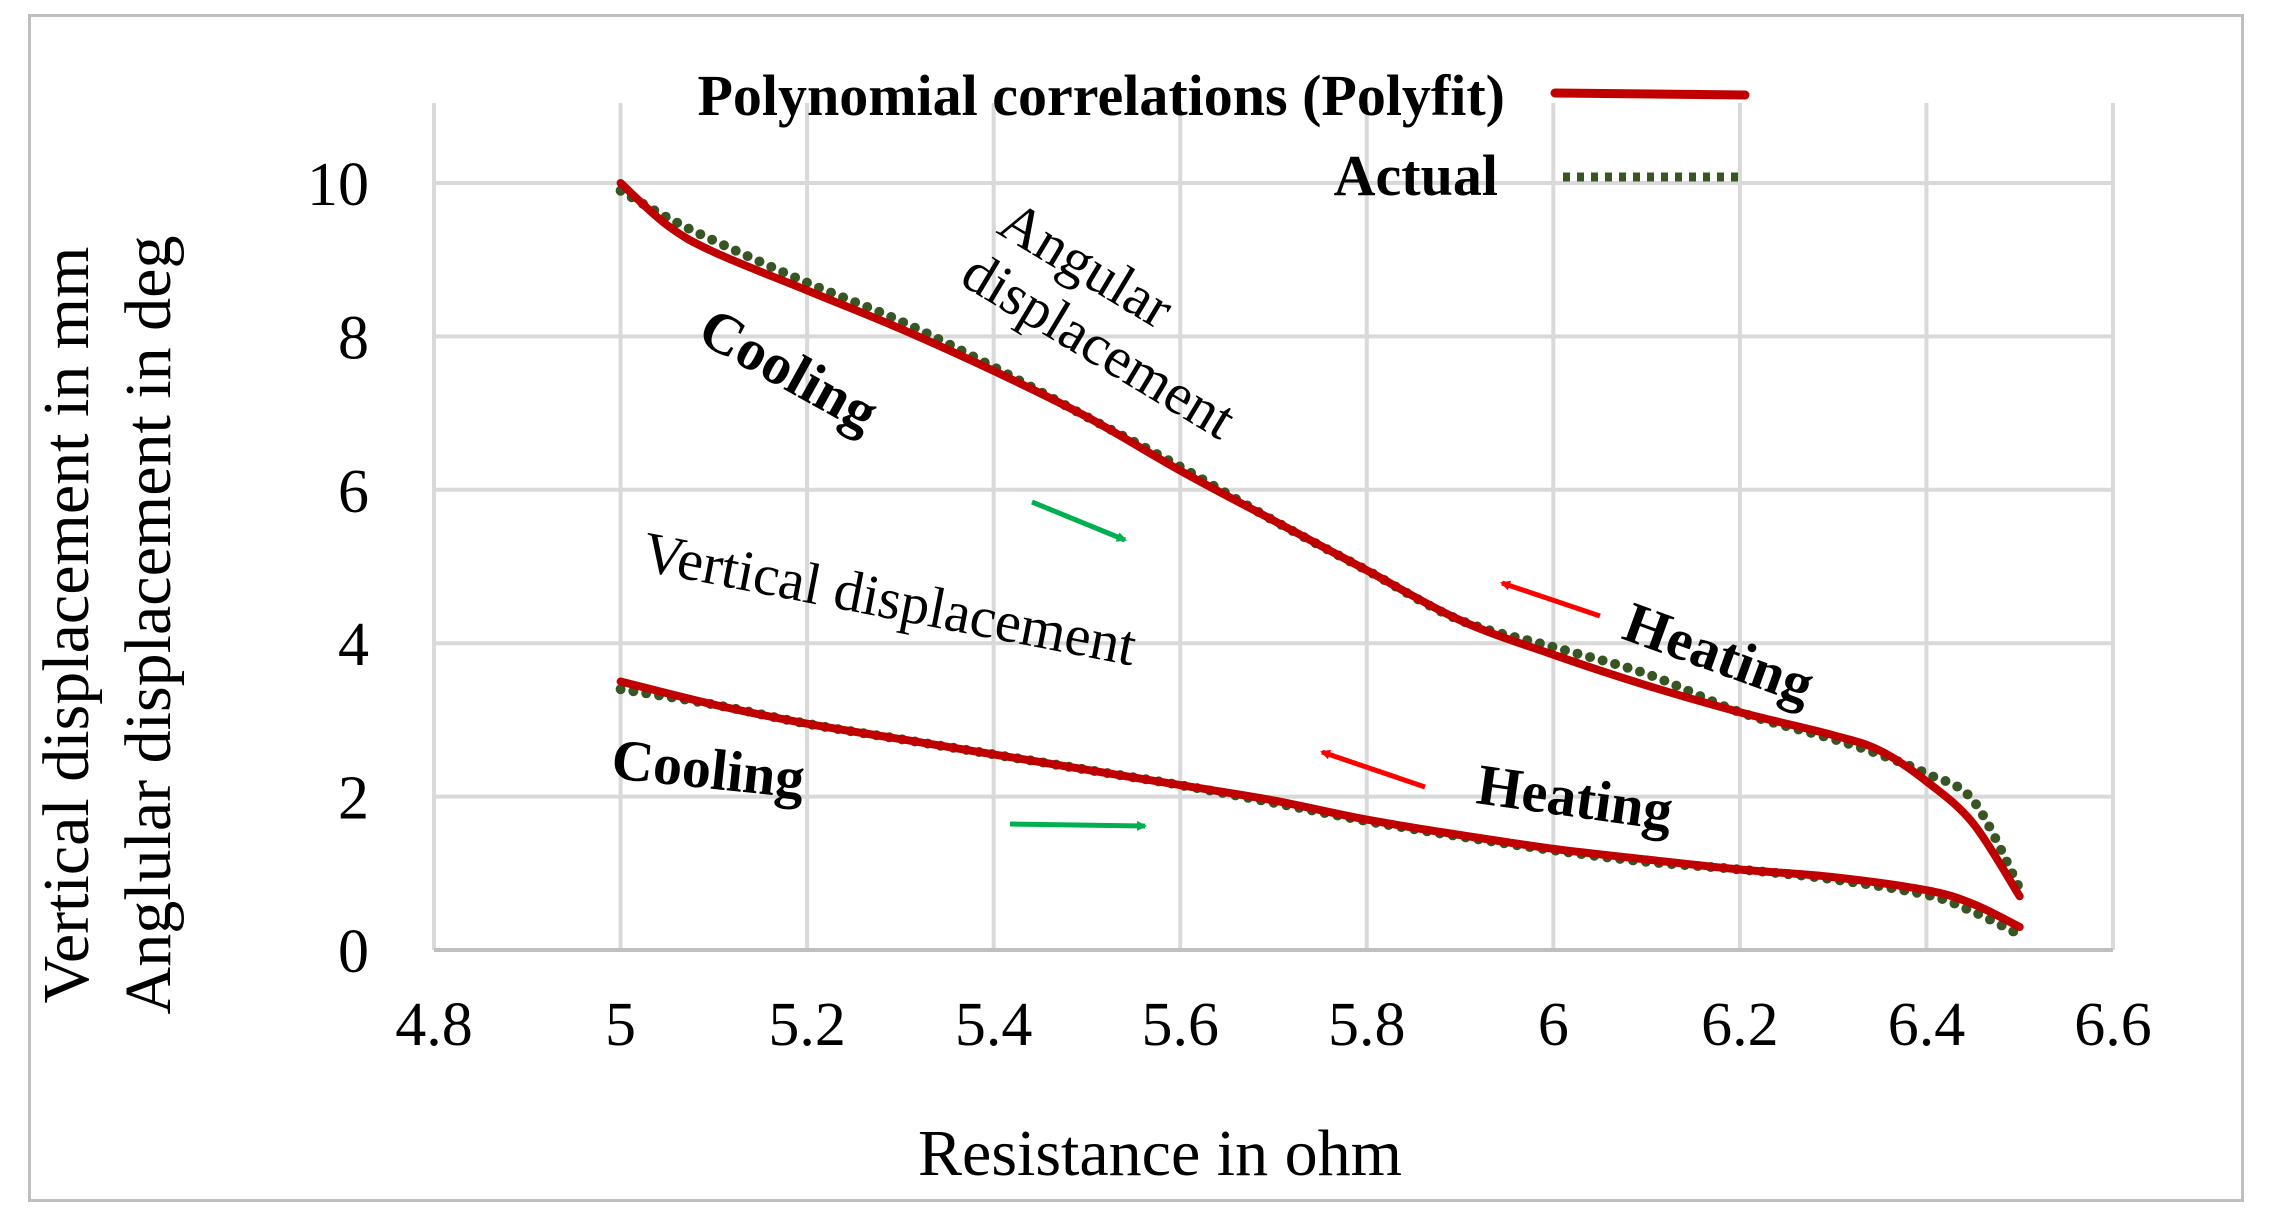  Describe the element at coordinates (1416, 175) in the screenshot. I see `legend-label-actual: Actual` at that location.